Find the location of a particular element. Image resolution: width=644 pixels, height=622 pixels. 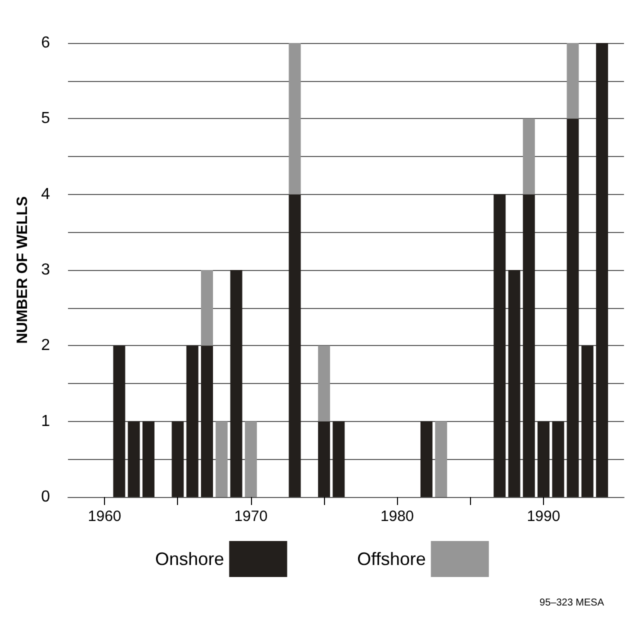

text: 95–323 MESA is located at coordinates (572, 603).